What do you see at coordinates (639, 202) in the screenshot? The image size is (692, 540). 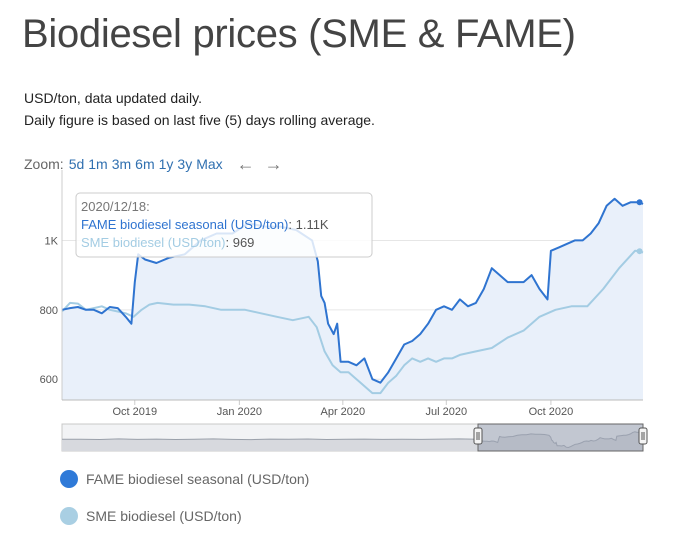 I see `hover-point-fame` at bounding box center [639, 202].